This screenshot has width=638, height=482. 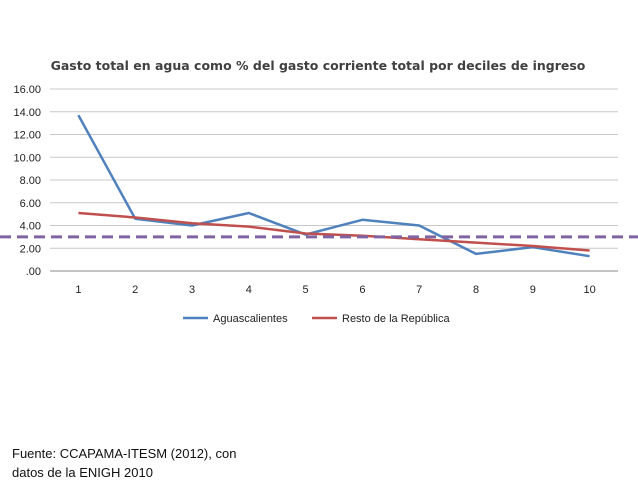 What do you see at coordinates (476, 290) in the screenshot?
I see `x-tick-label: 8` at bounding box center [476, 290].